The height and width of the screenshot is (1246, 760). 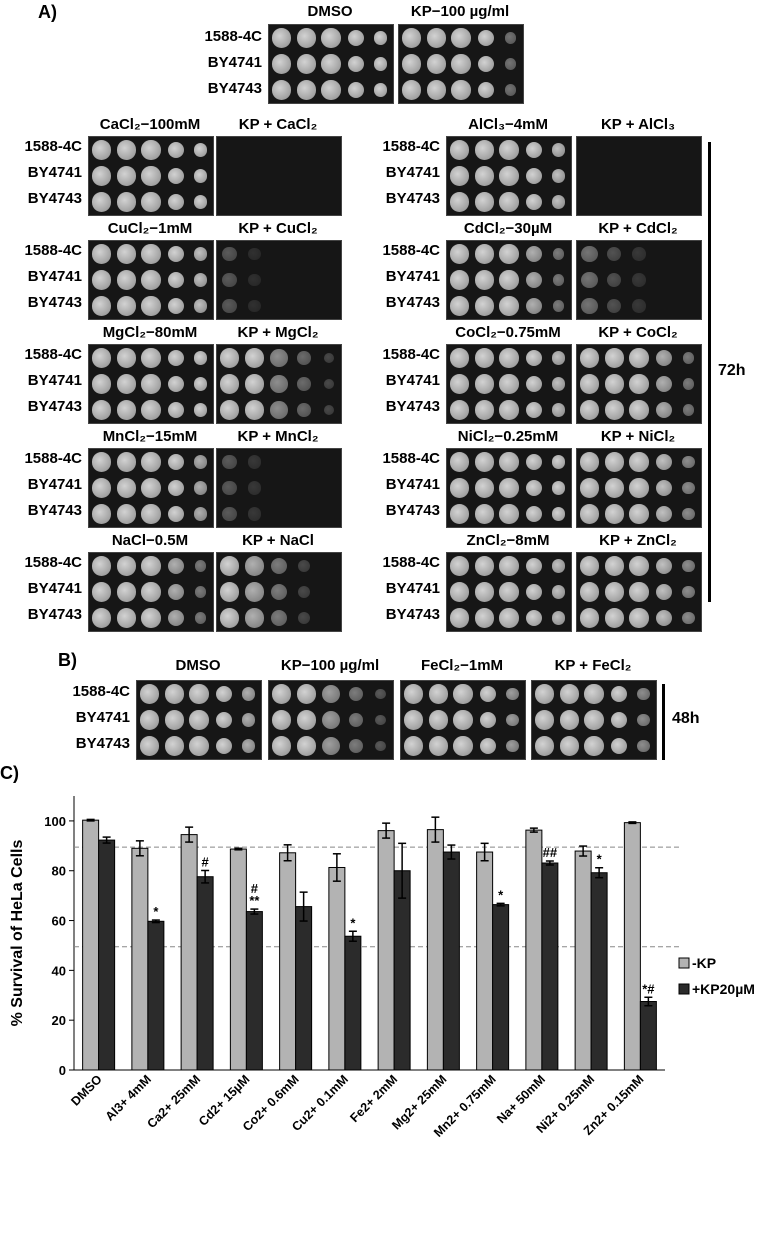 What do you see at coordinates (684, 963) in the screenshot?
I see `legend-swatch` at bounding box center [684, 963].